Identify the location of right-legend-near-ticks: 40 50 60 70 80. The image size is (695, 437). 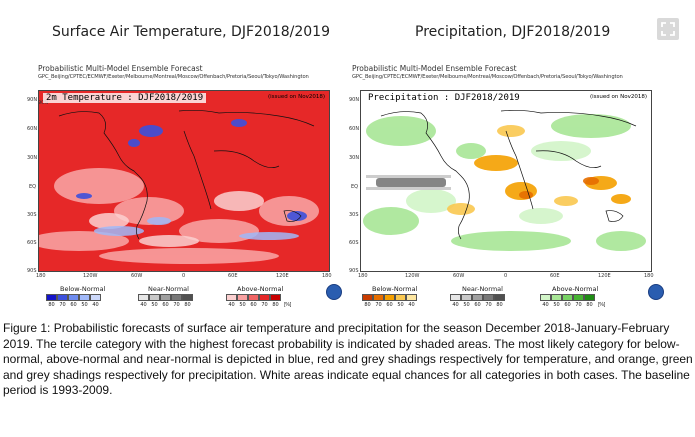
(477, 305).